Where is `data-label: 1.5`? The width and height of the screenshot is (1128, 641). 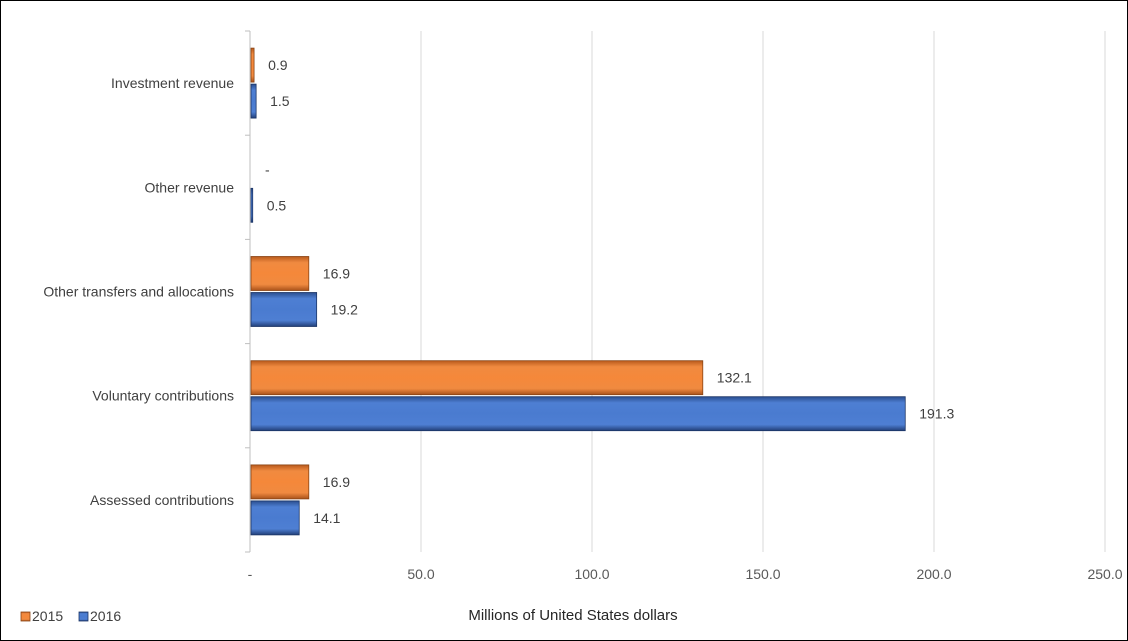
data-label: 1.5 is located at coordinates (280, 101).